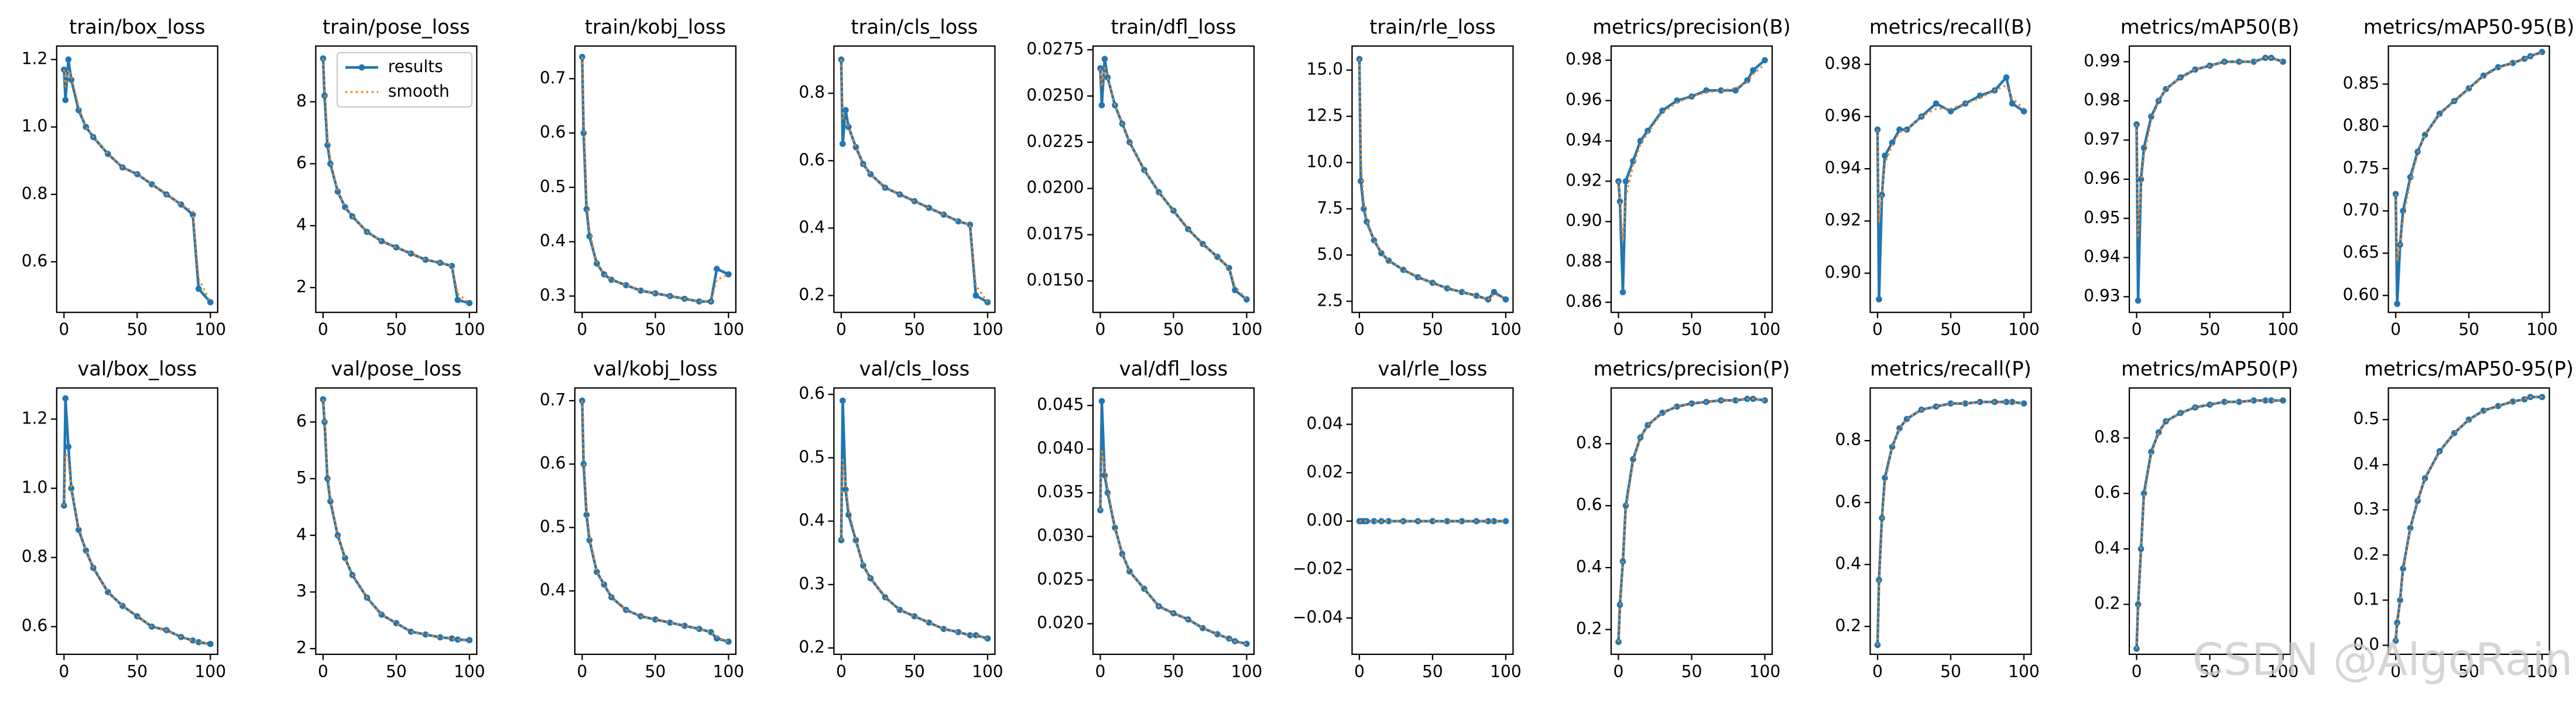  I want to click on y-tick-label: 0.94, so click(1584, 139).